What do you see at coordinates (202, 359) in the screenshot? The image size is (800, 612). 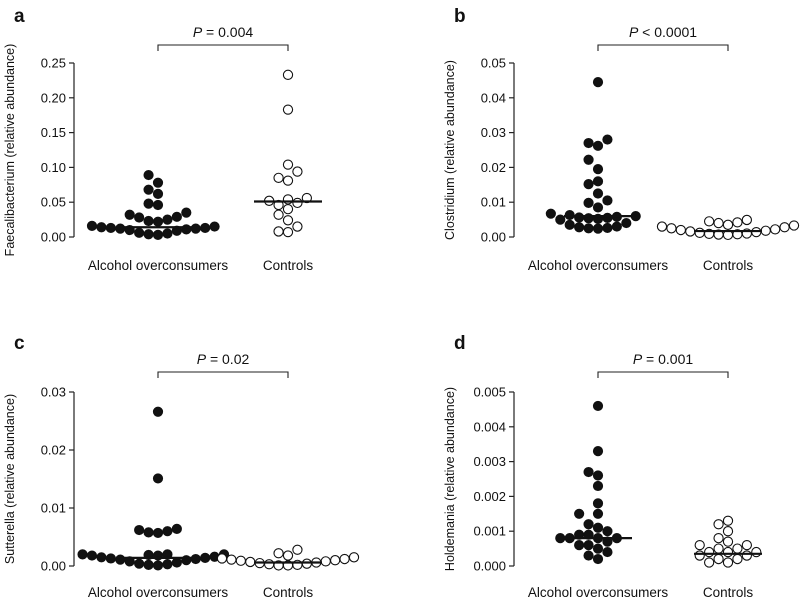 I see `p-symbol: P` at bounding box center [202, 359].